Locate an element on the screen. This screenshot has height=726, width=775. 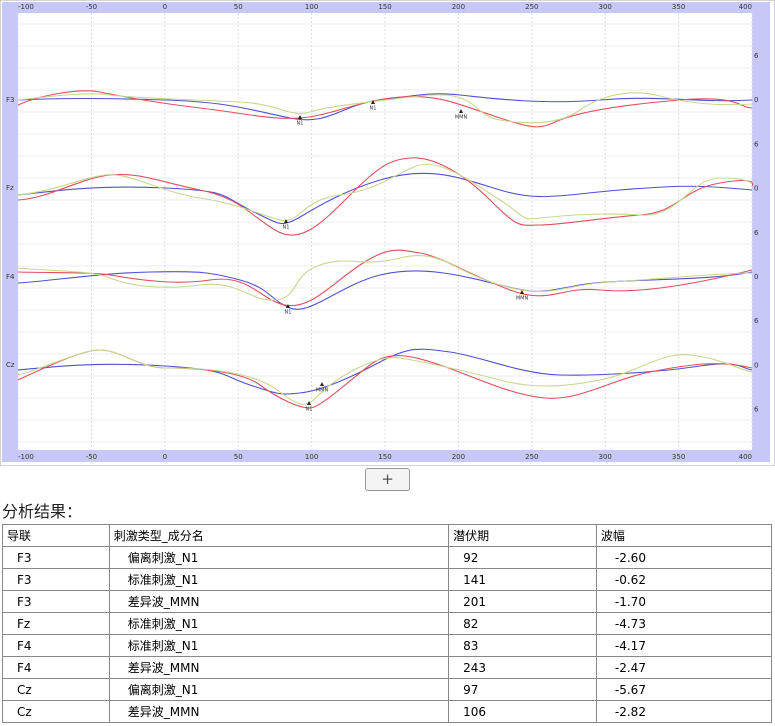
cell: 141 is located at coordinates (522, 579).